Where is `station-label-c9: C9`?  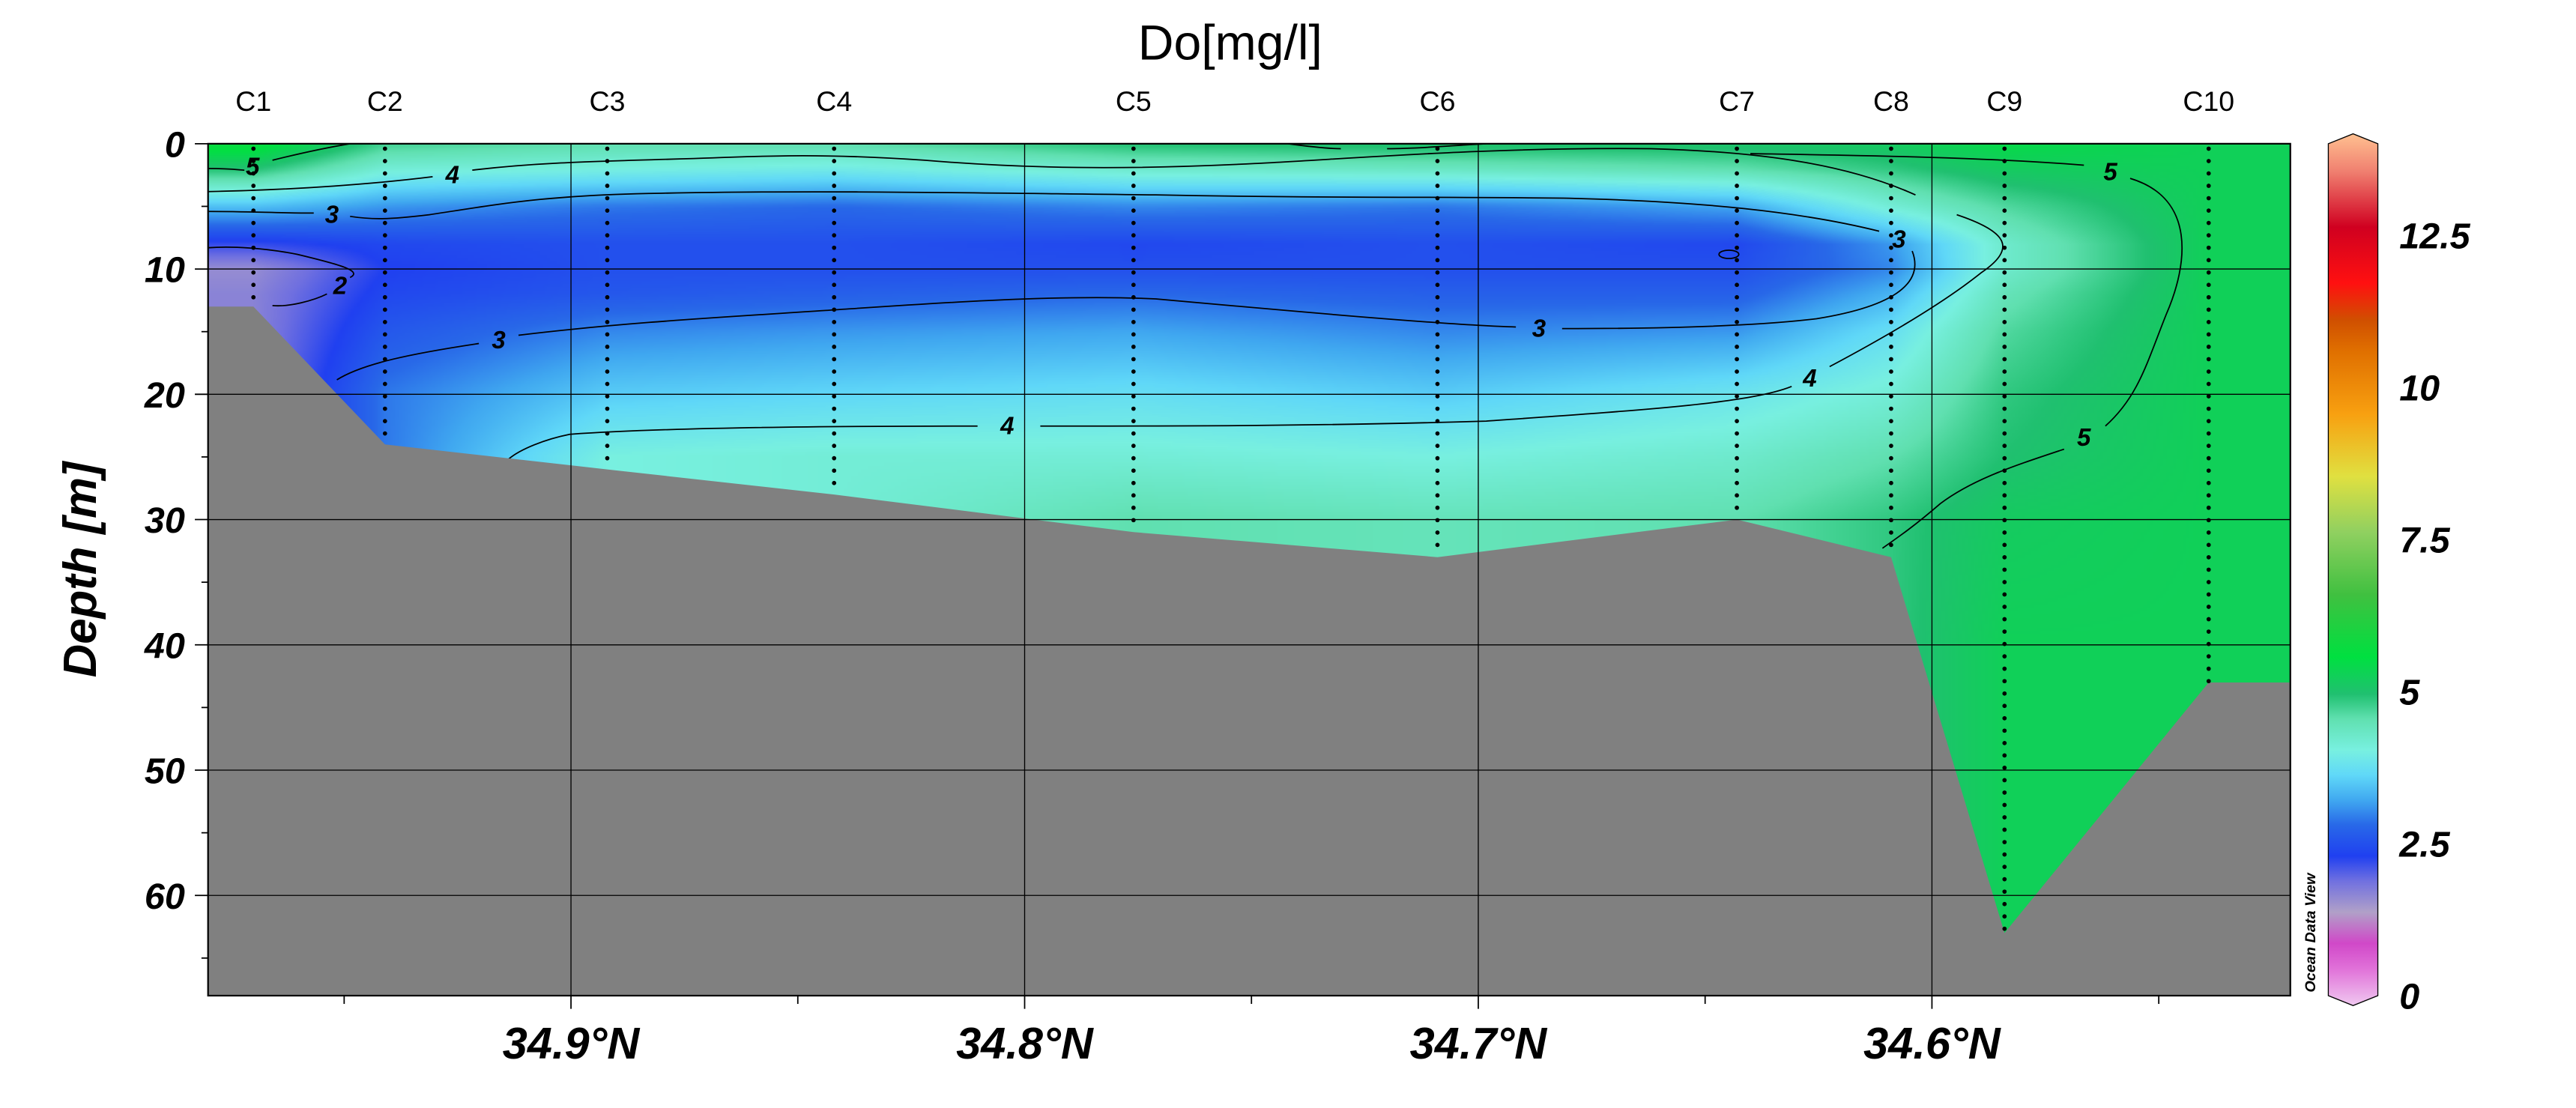
station-label-c9: C9 is located at coordinates (2004, 101).